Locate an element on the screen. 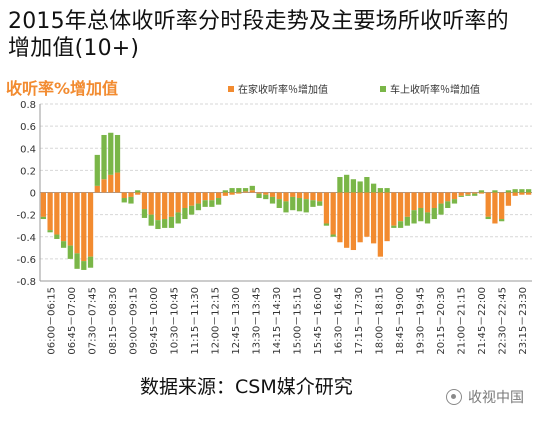  y-tick-label: -0.4 is located at coordinates (26, 238).